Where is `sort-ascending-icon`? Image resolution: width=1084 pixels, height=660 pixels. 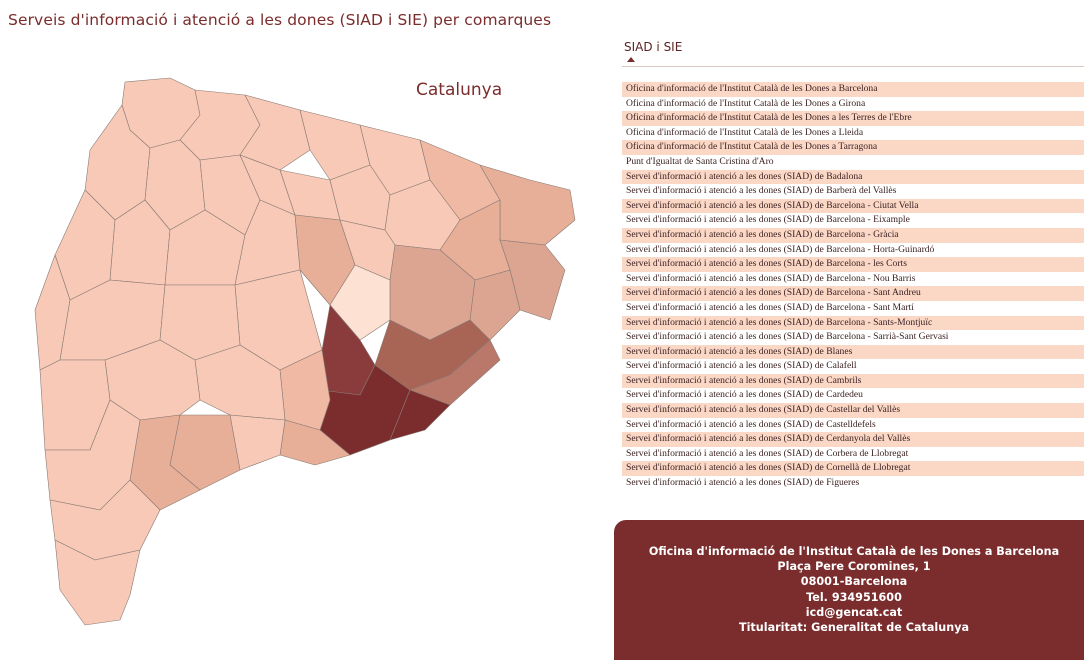 sort-ascending-icon is located at coordinates (631, 59).